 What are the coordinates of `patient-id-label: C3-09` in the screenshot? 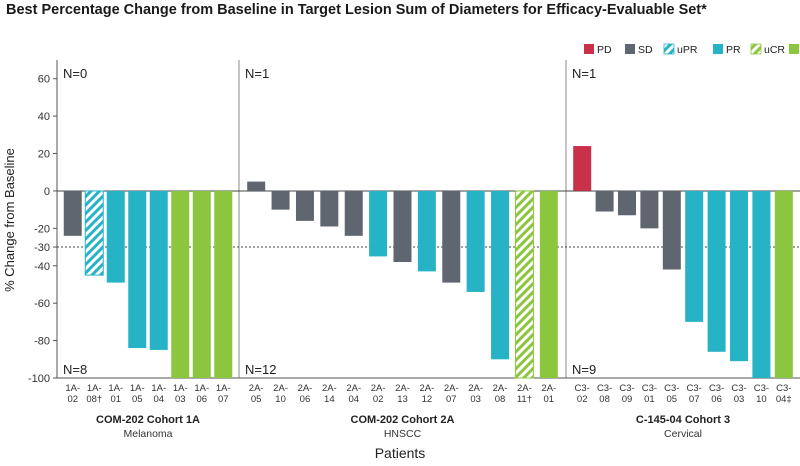 It's located at (626, 394).